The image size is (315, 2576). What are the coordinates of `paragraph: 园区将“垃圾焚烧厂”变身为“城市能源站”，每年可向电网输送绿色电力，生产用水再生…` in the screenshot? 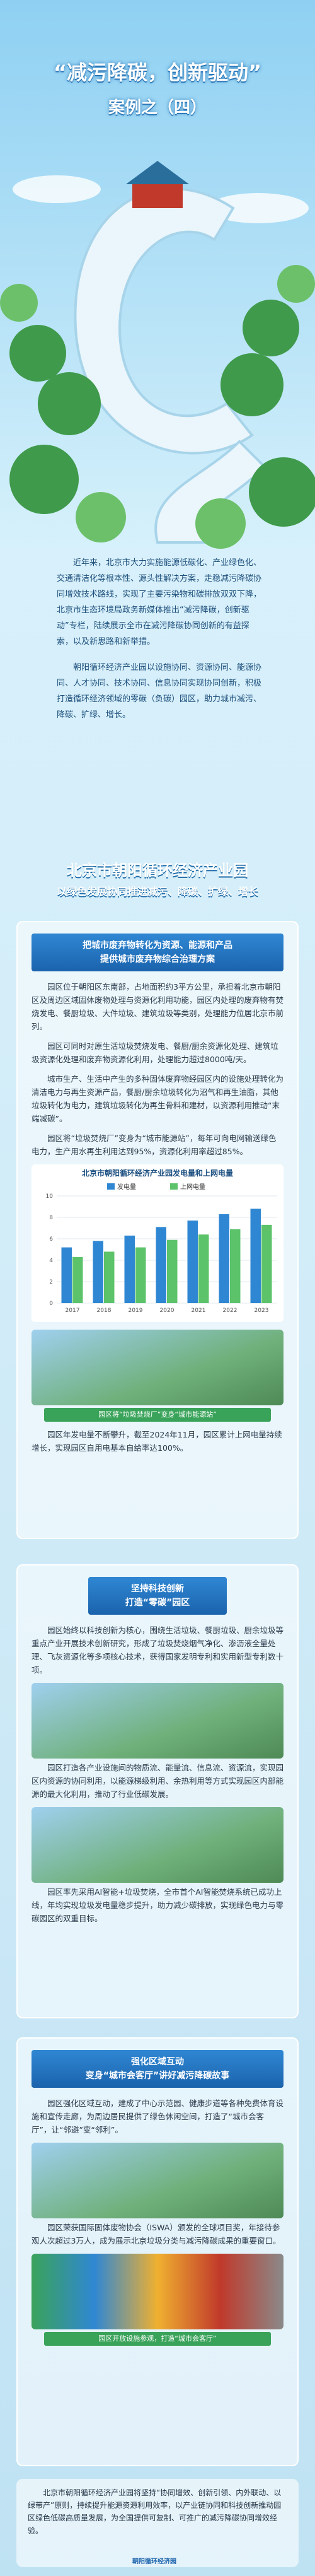 It's located at (154, 1144).